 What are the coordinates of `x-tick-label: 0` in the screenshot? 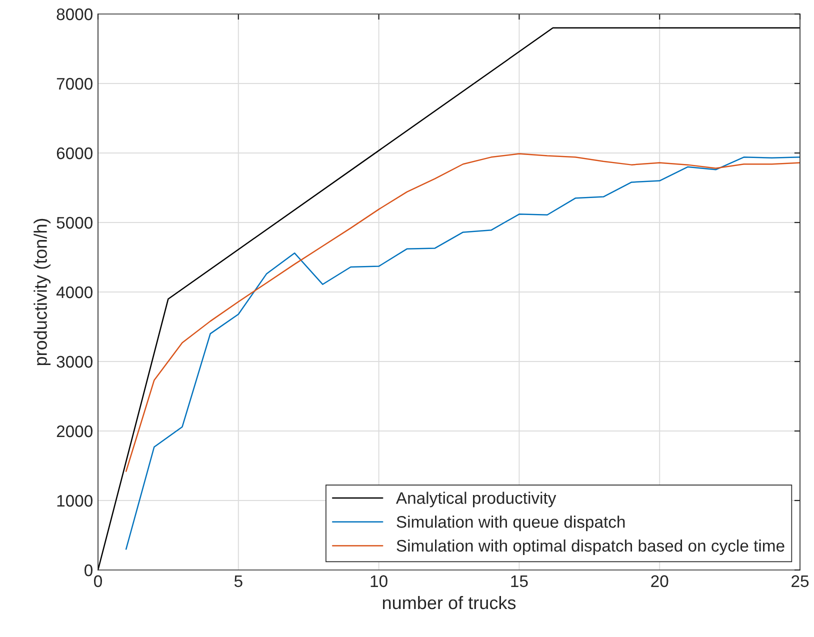 It's located at (98, 581).